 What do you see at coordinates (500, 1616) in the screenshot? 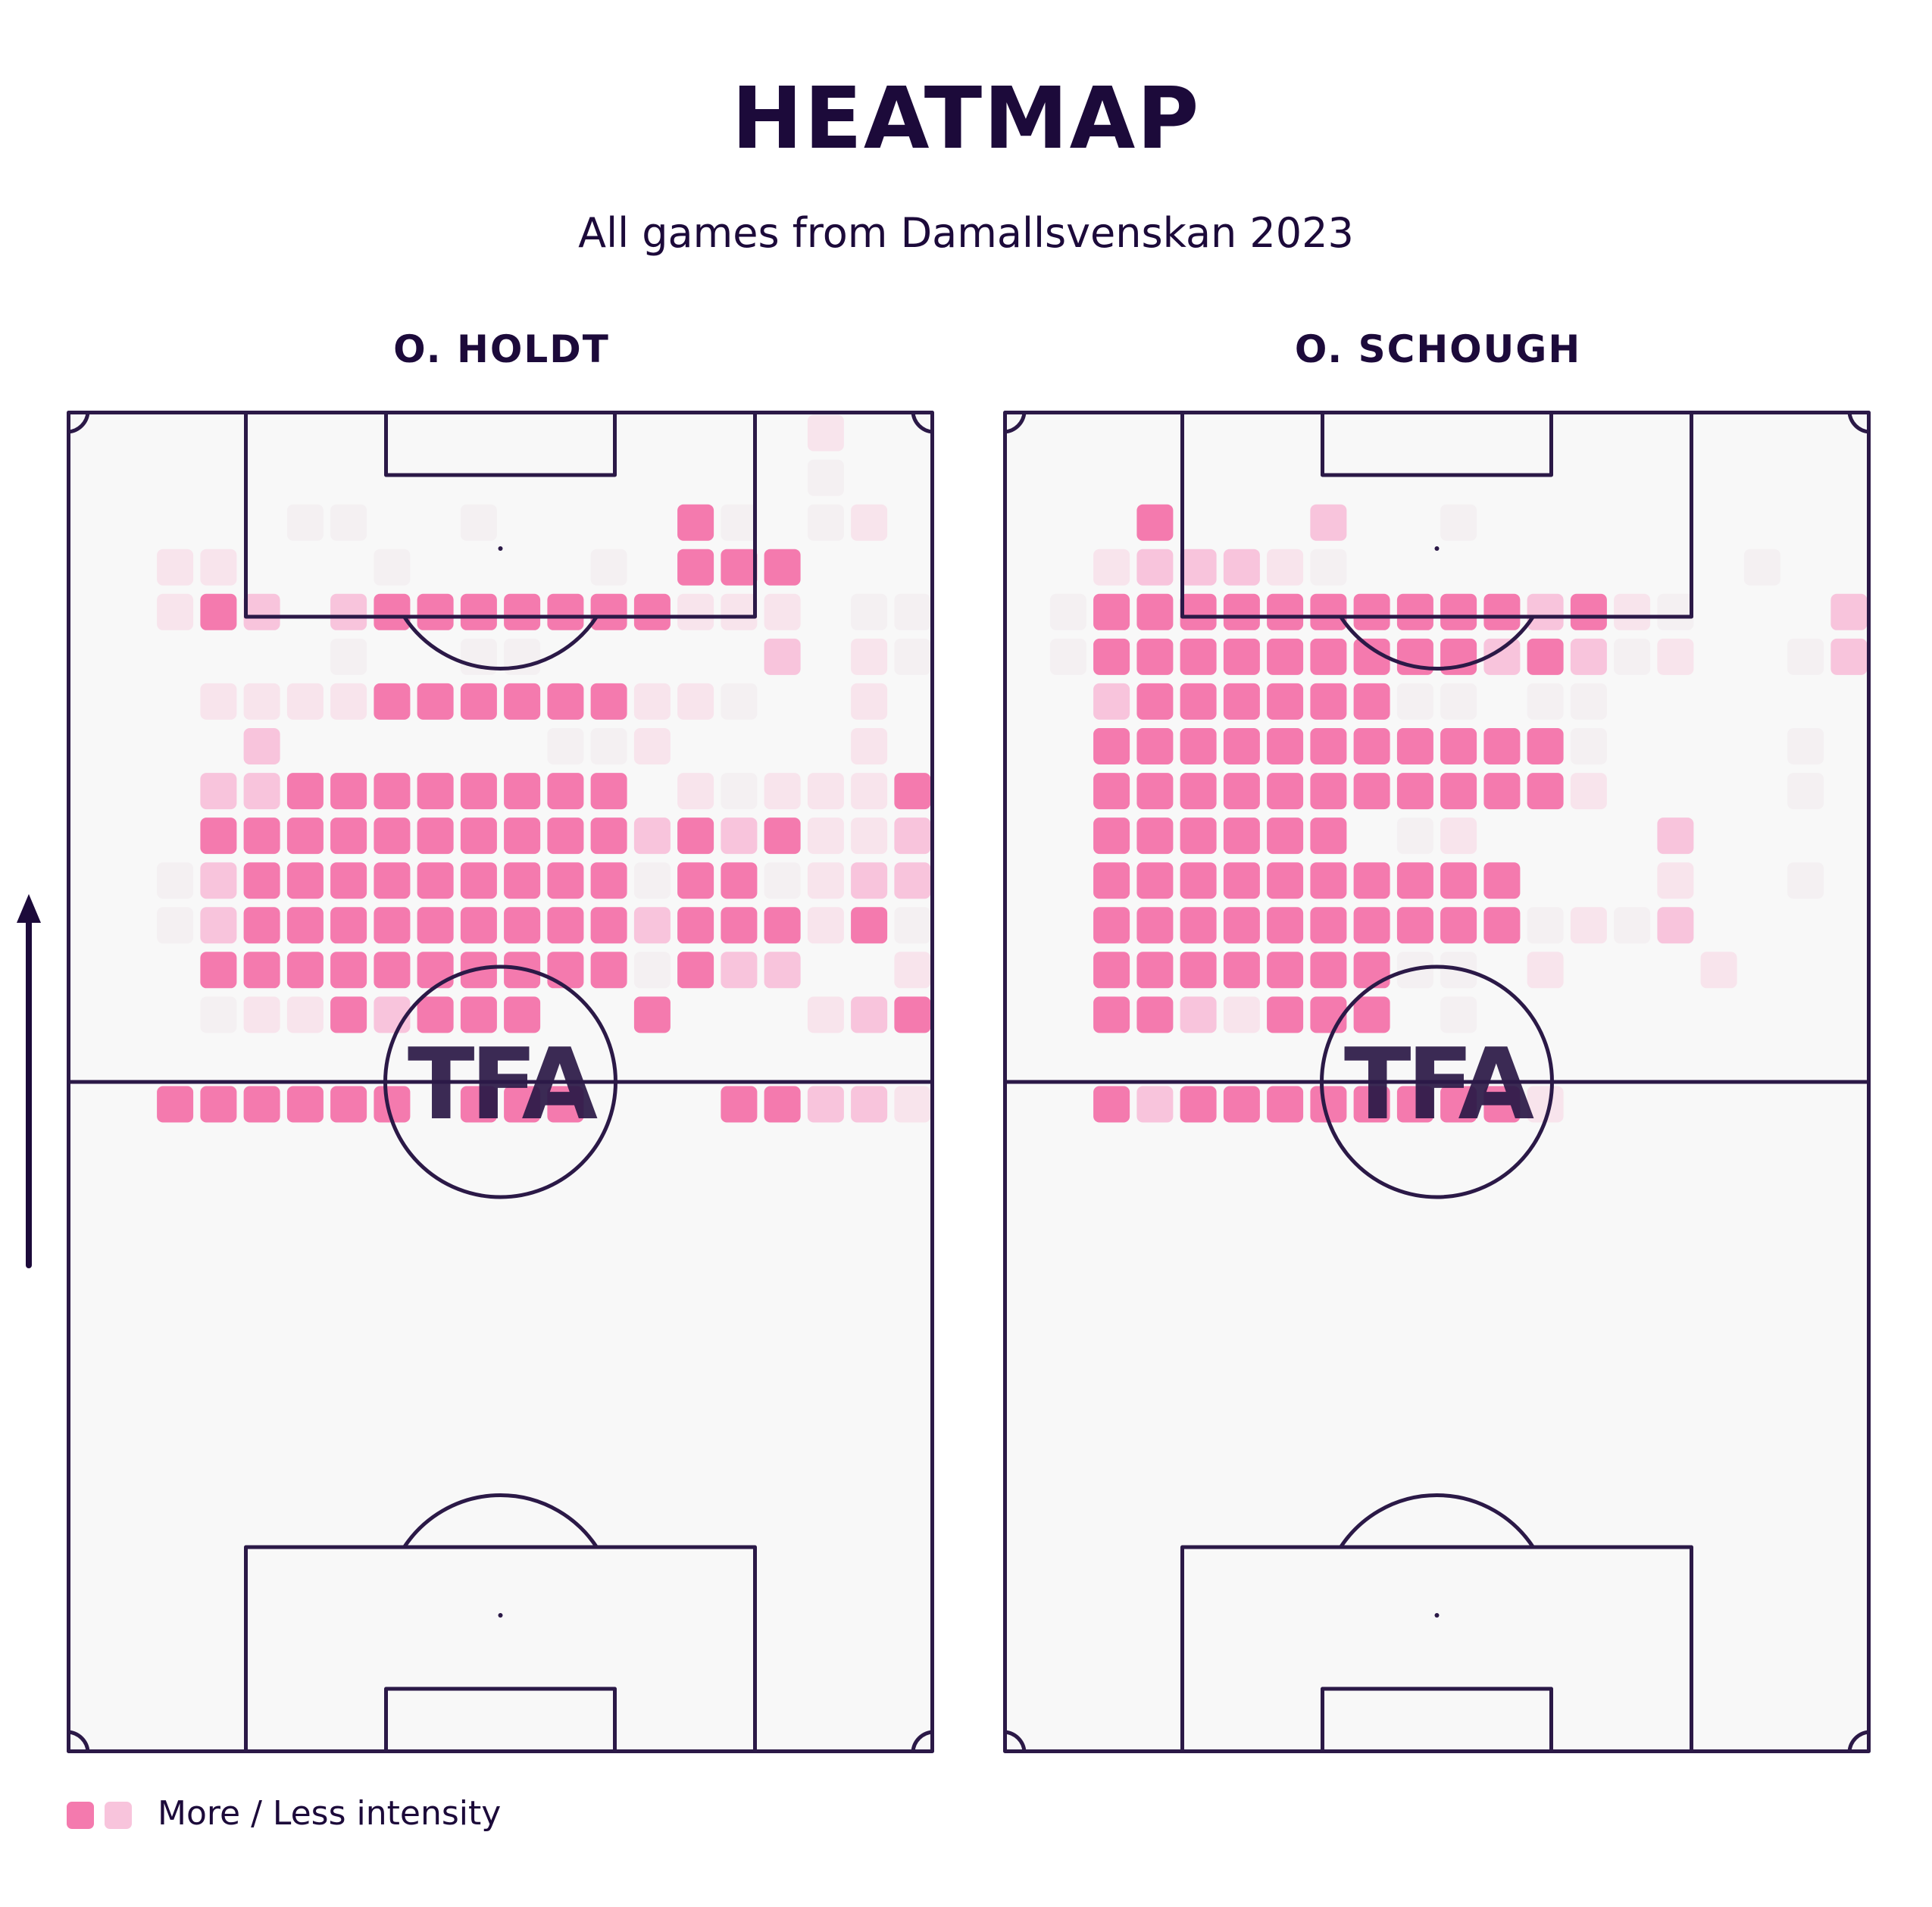
I see `penalty-spot` at bounding box center [500, 1616].